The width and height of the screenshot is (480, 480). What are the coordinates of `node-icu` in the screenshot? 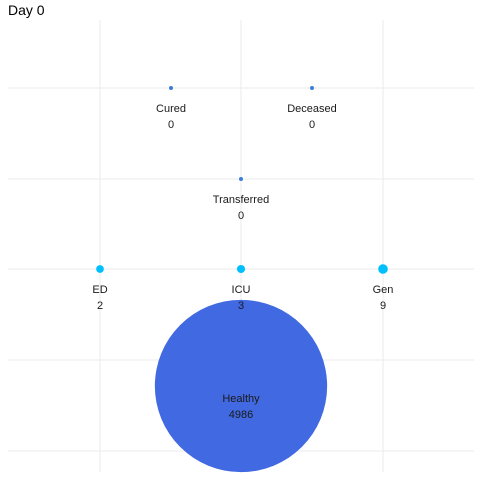 It's located at (241, 269).